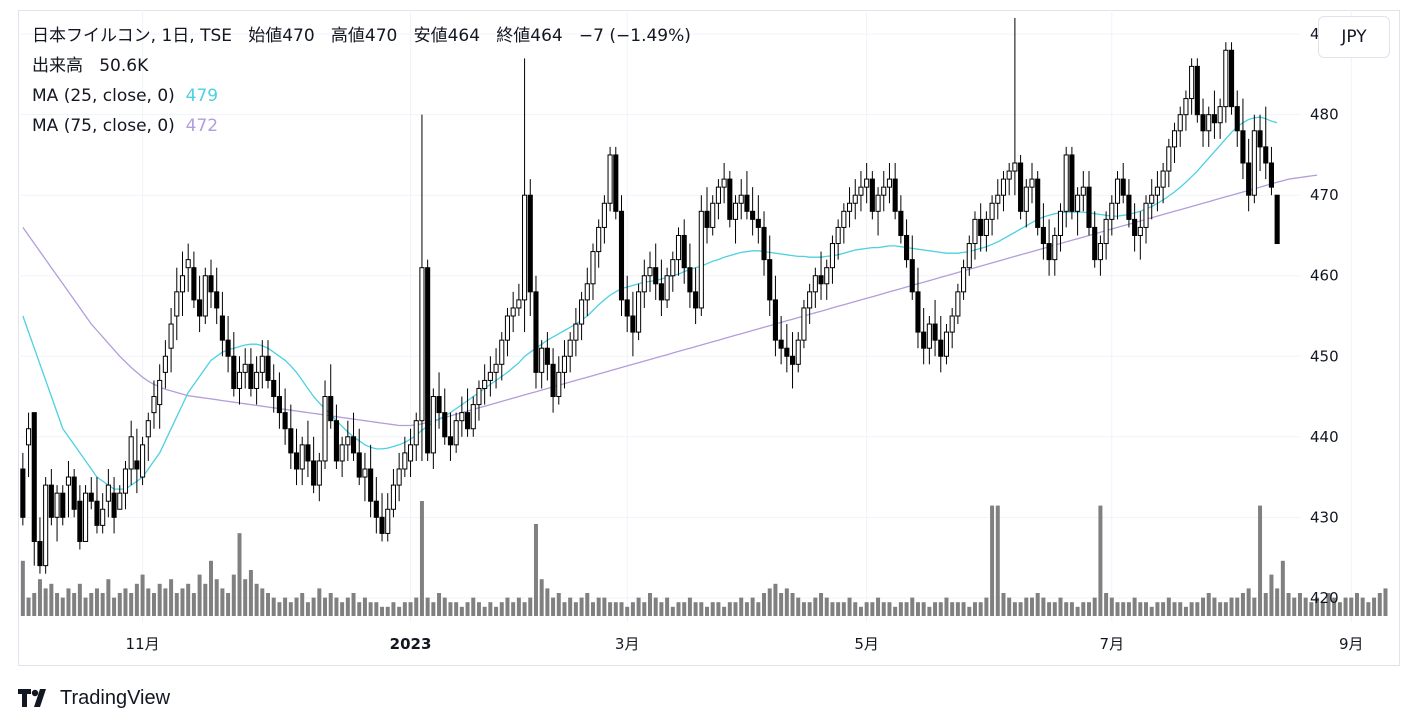  What do you see at coordinates (125, 126) in the screenshot?
I see `legend-ma75: MA (75, close, 0) 472` at bounding box center [125, 126].